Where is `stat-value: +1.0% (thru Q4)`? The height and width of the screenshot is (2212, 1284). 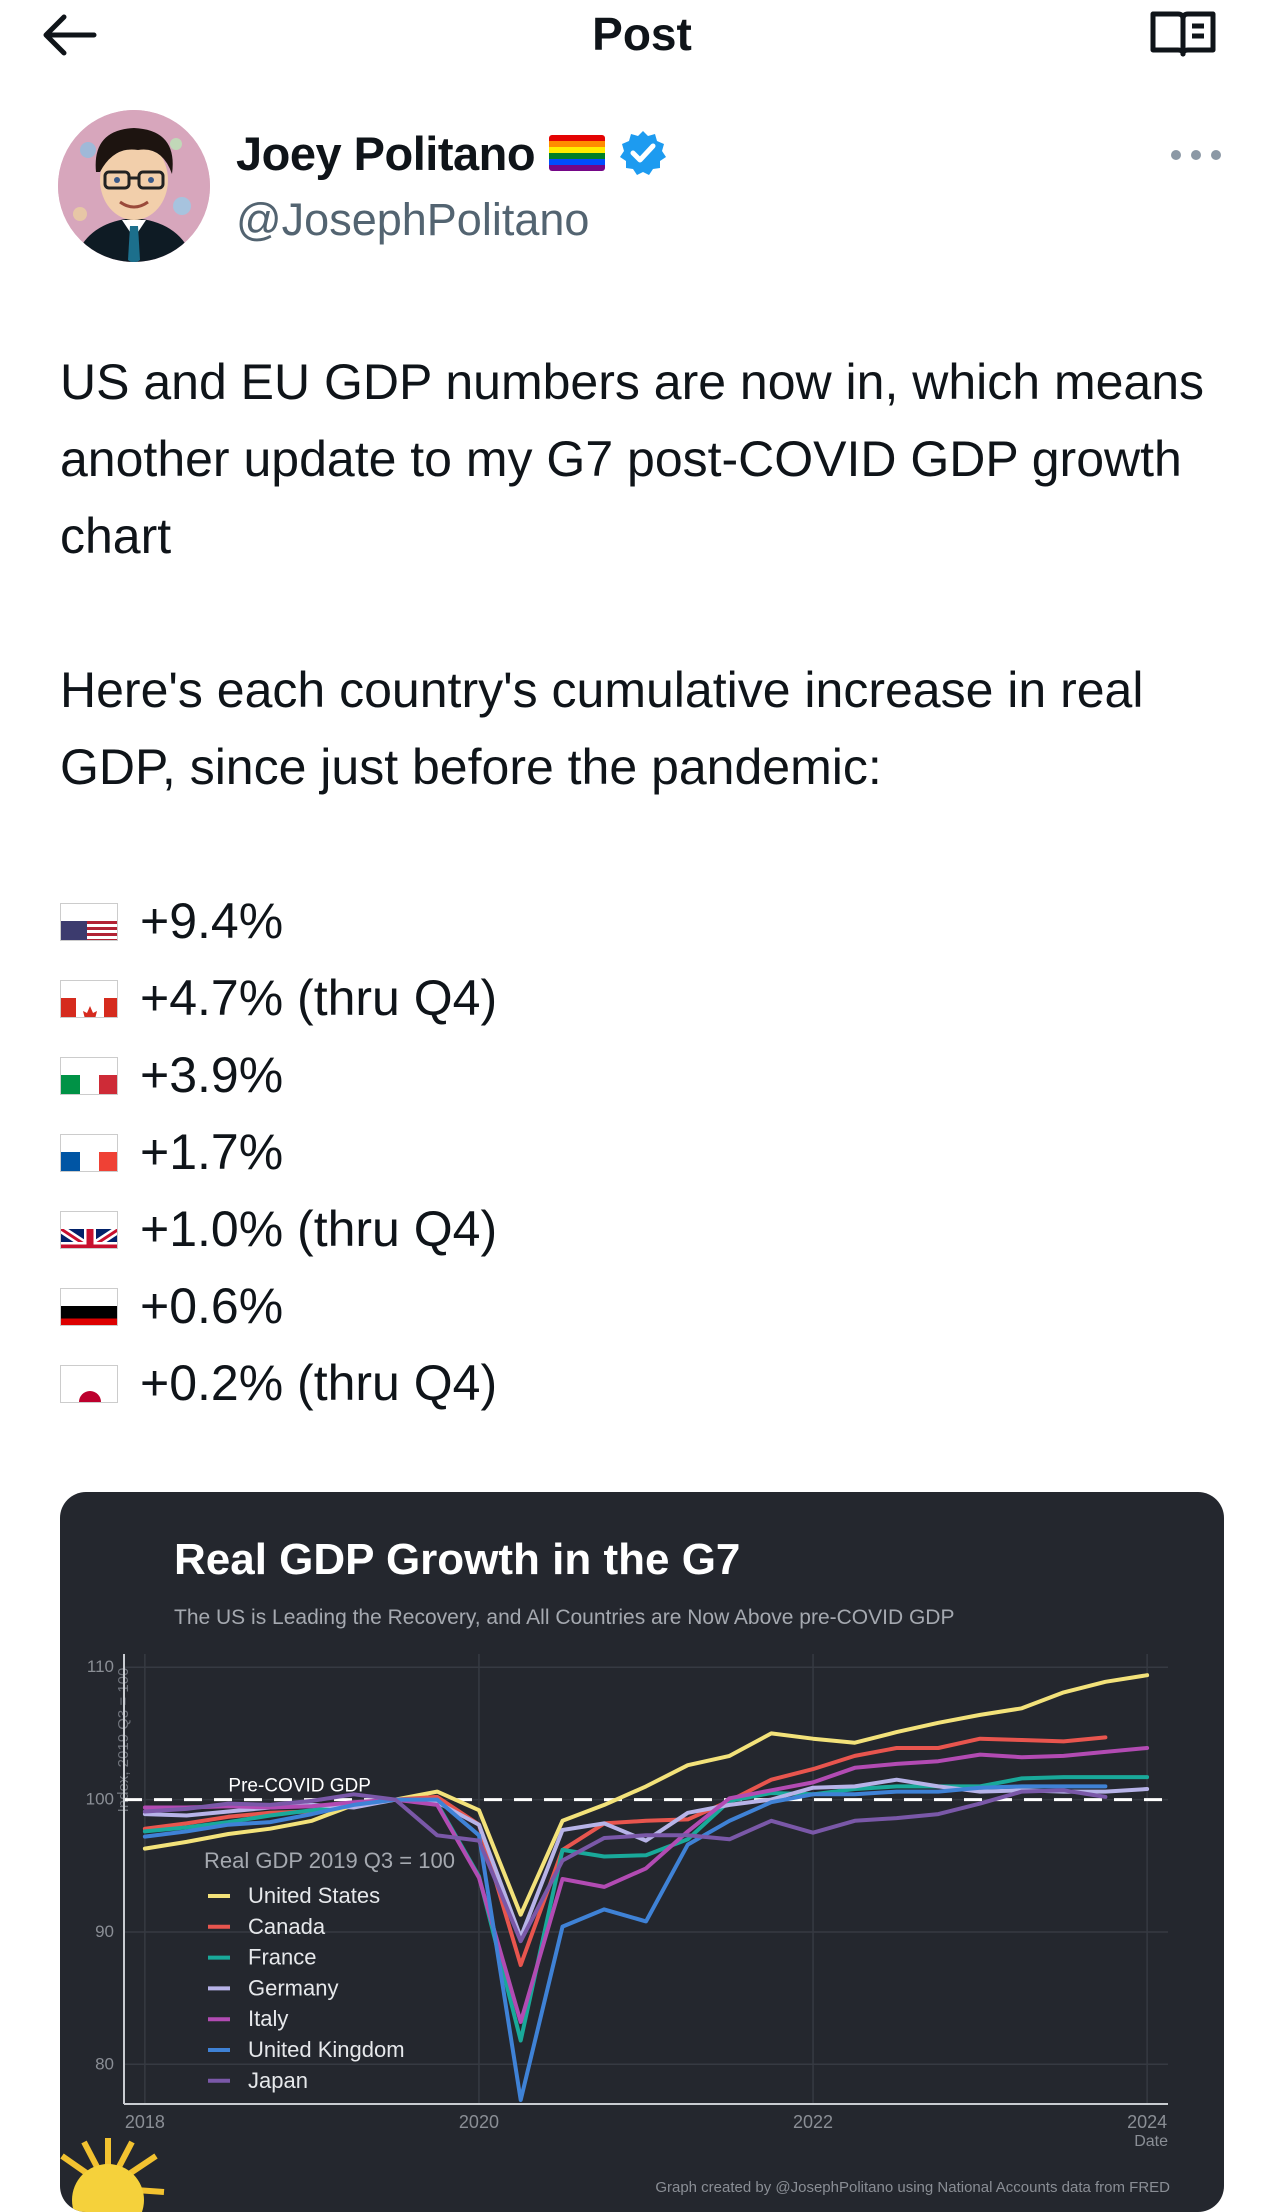 stat-value: +1.0% (thru Q4) is located at coordinates (319, 1229).